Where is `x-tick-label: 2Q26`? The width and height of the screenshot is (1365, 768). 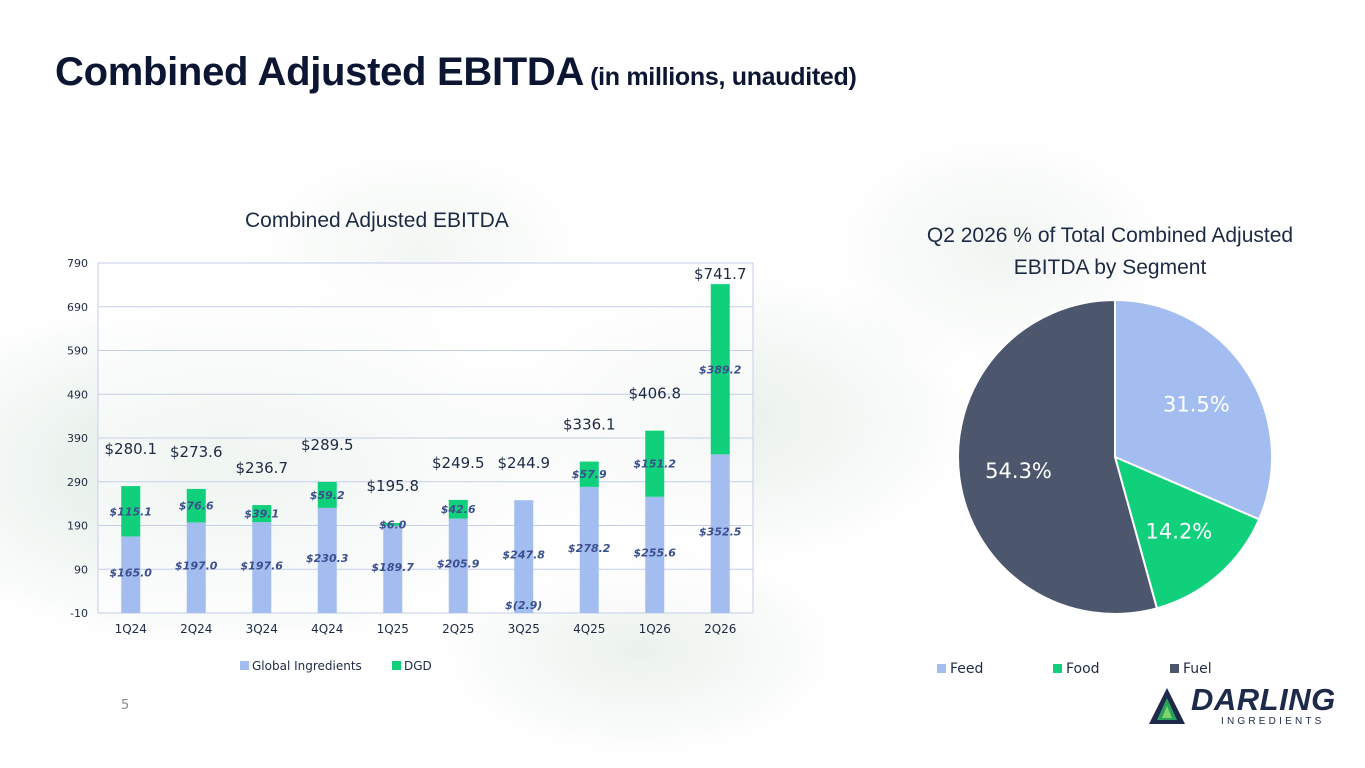
x-tick-label: 2Q26 is located at coordinates (720, 629).